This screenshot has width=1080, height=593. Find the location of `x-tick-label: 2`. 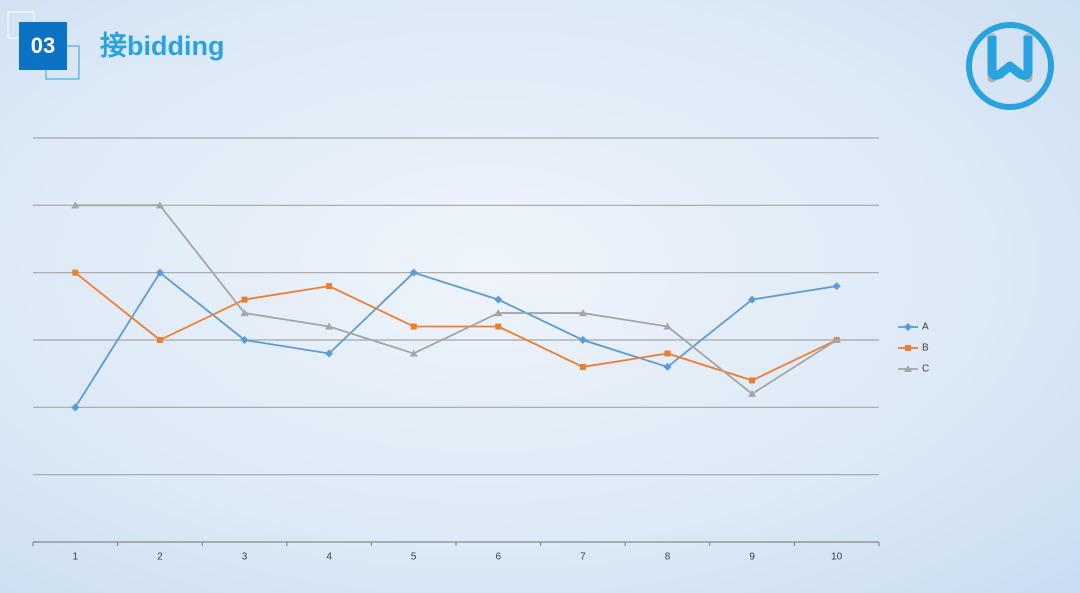

x-tick-label: 2 is located at coordinates (160, 557).